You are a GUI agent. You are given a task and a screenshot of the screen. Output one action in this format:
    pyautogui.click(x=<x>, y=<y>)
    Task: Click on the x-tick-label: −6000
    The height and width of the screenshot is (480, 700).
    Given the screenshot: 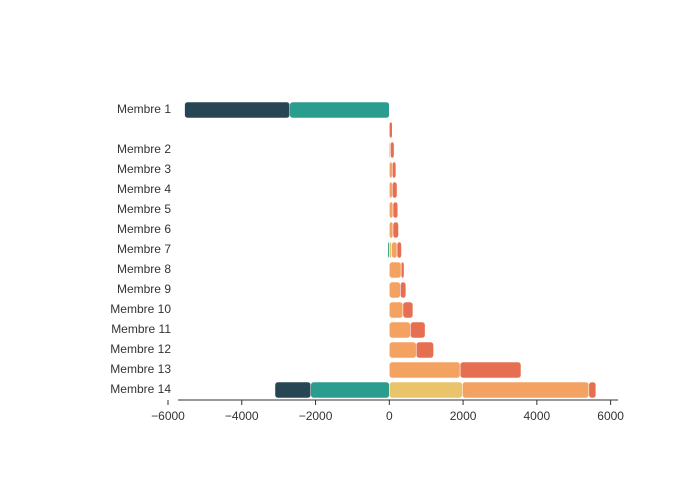 What is the action you would take?
    pyautogui.click(x=168, y=416)
    